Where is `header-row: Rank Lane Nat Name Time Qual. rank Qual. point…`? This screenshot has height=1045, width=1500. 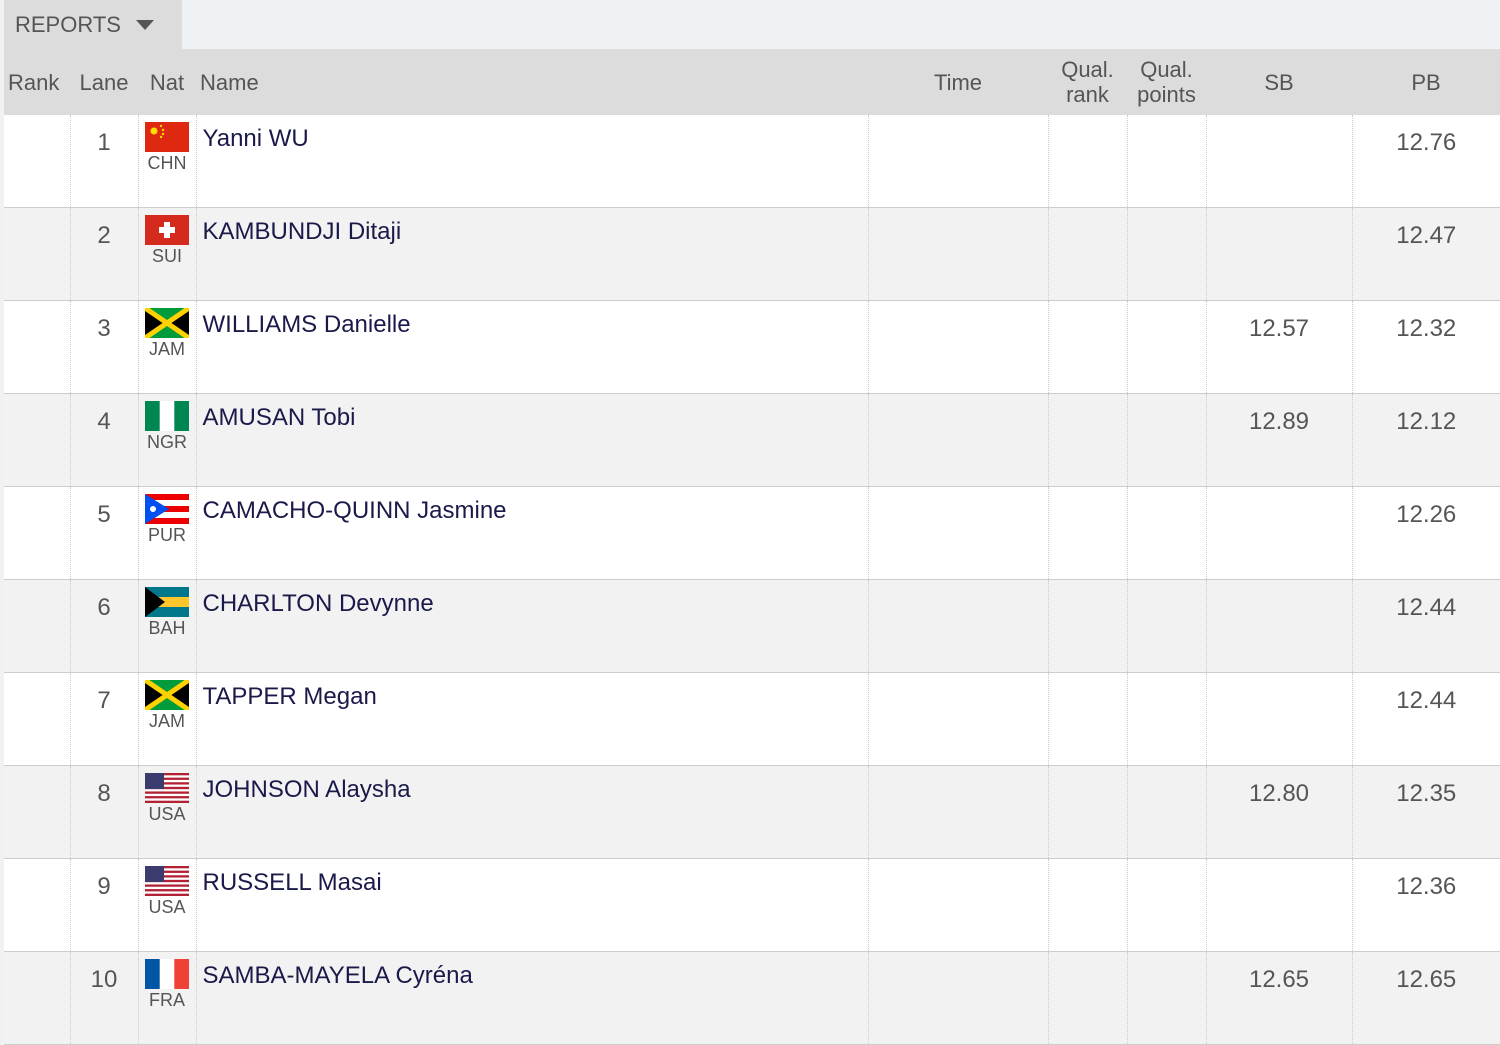
header-row: Rank Lane Nat Name Time Qual. rank Qual. point… is located at coordinates (752, 82).